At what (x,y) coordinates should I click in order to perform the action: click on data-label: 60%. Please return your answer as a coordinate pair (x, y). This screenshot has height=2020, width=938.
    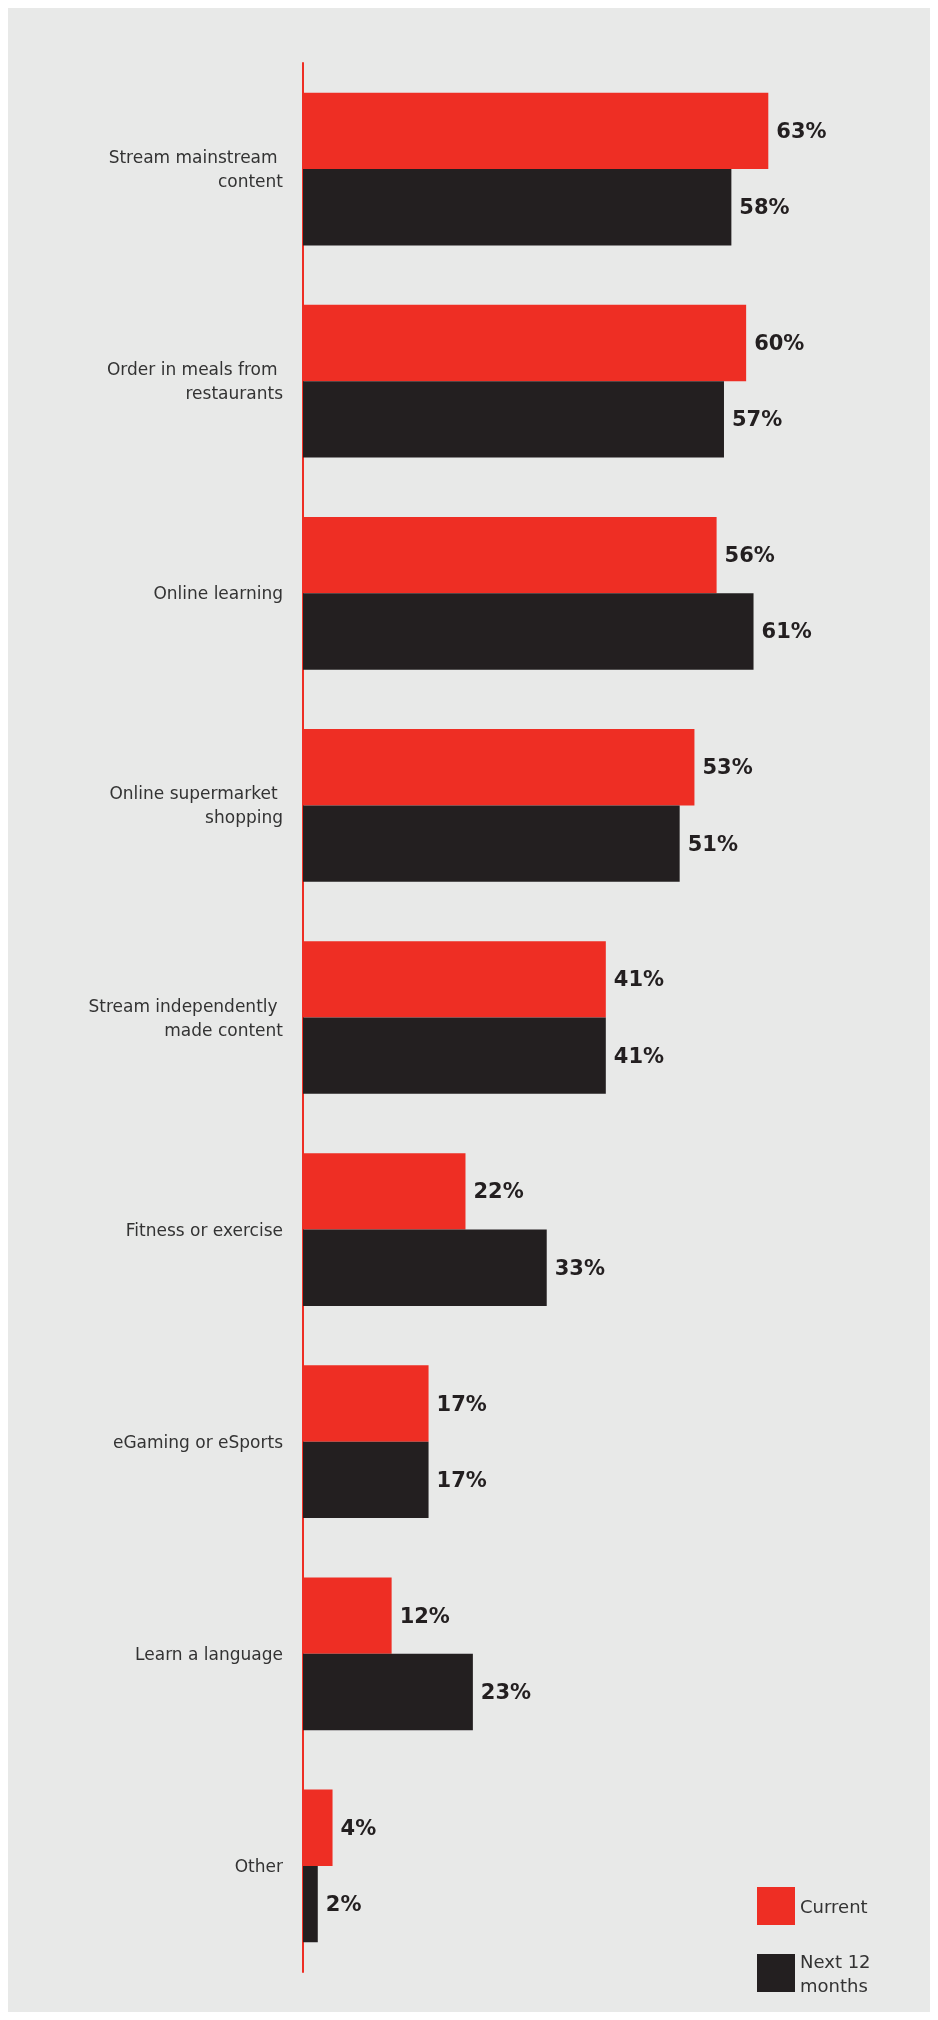
    Looking at the image, I should click on (779, 342).